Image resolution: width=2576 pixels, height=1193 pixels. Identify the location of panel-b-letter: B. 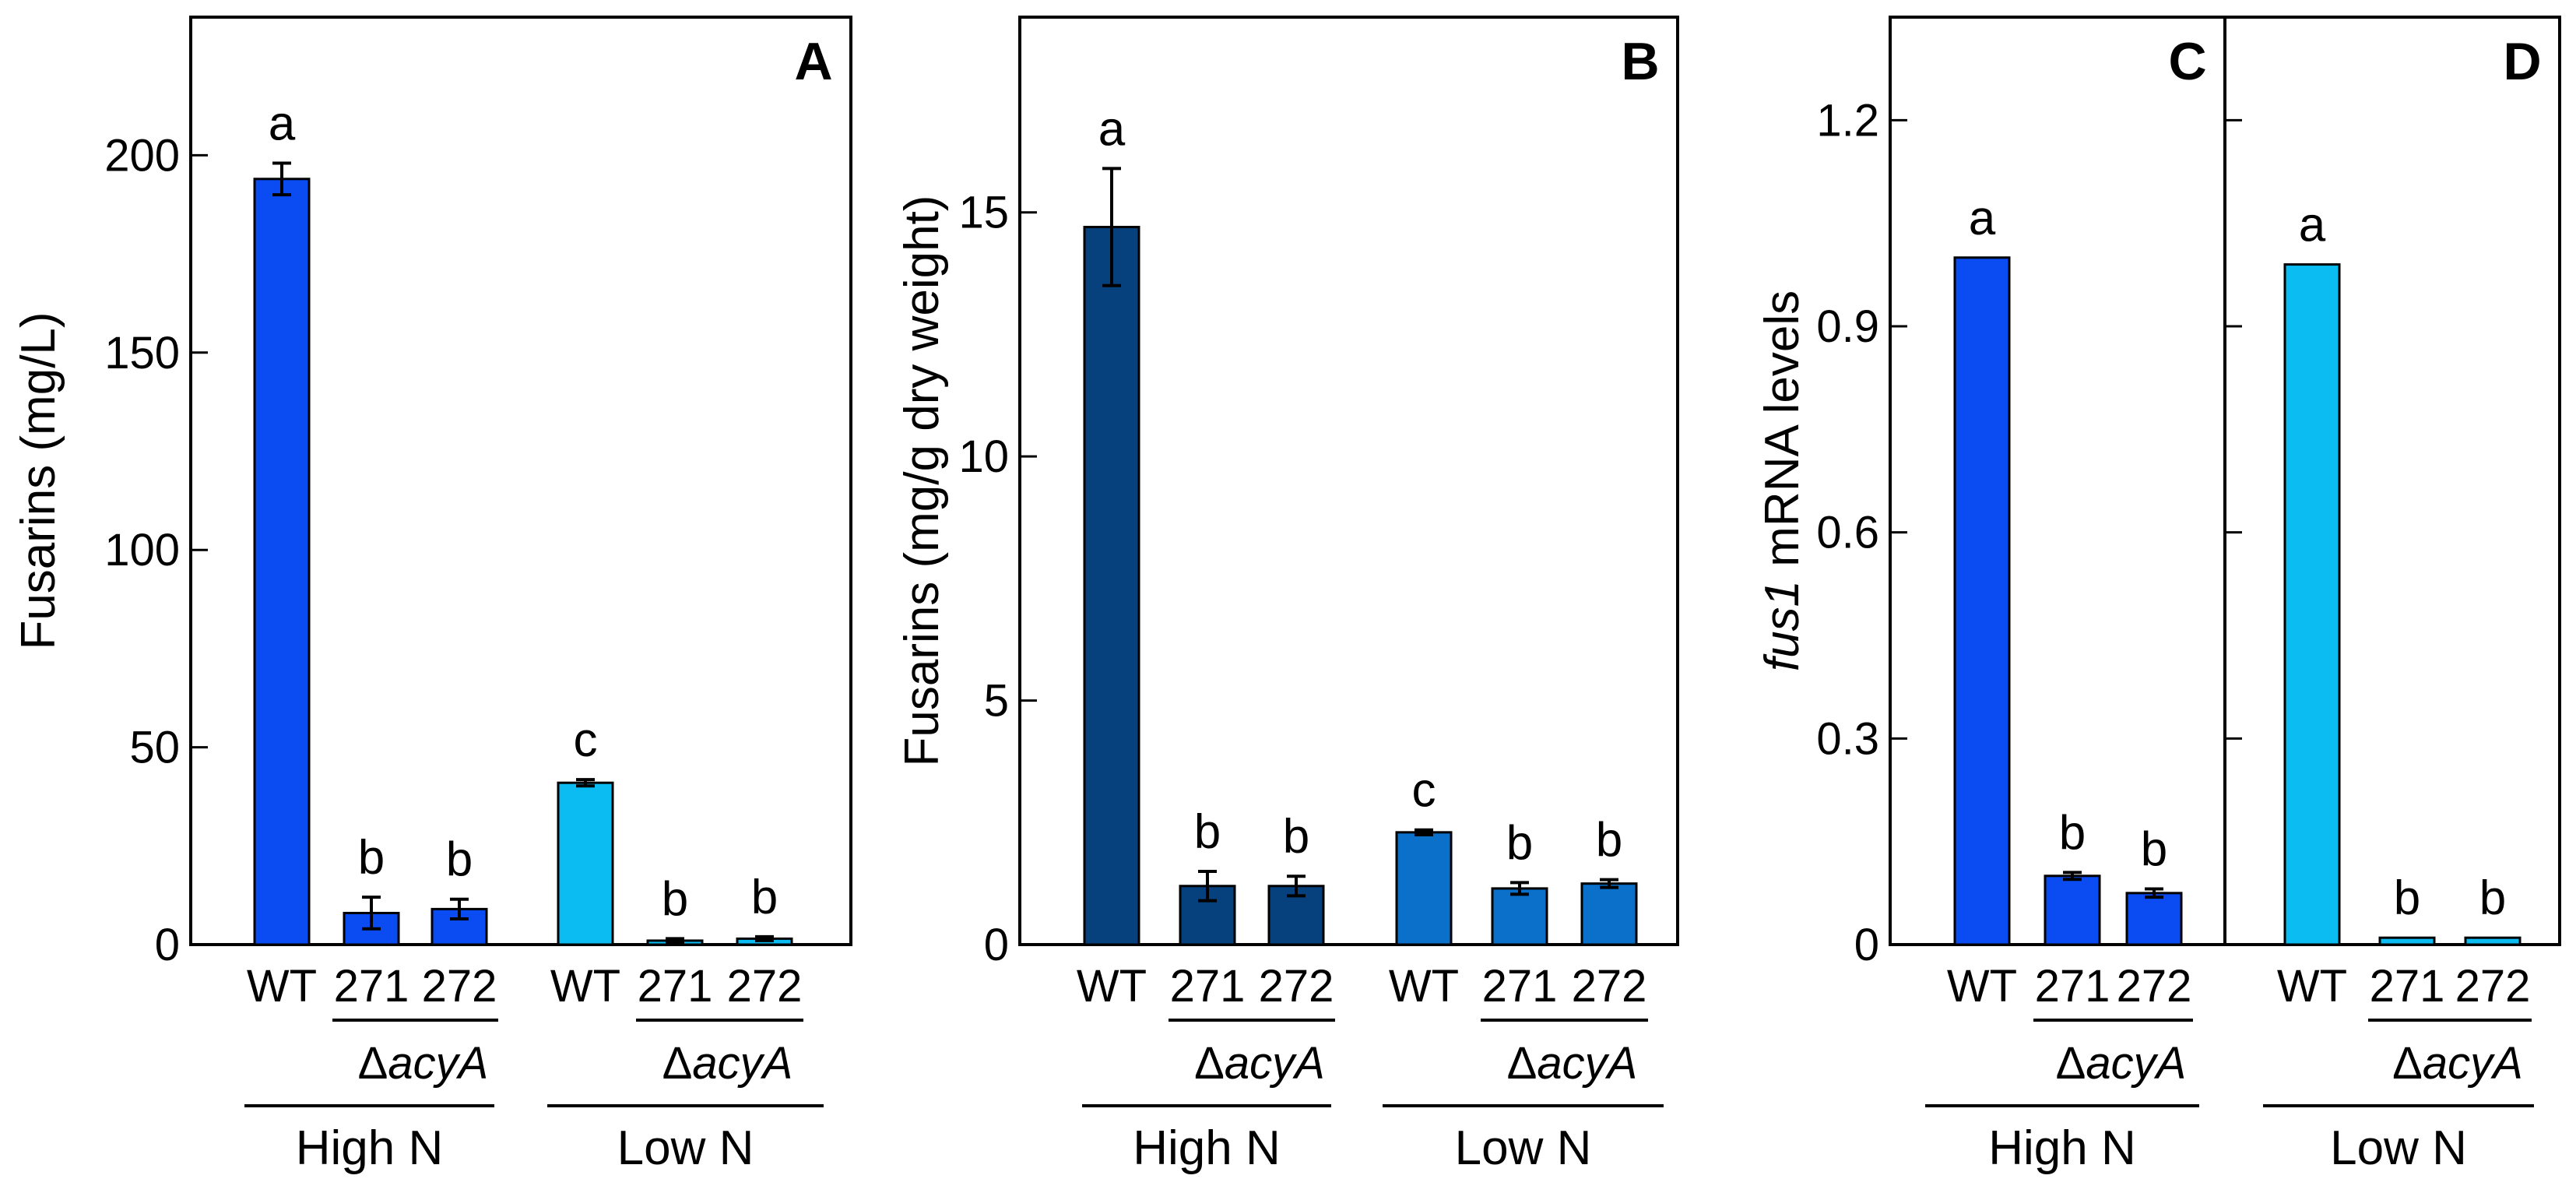
(1640, 62).